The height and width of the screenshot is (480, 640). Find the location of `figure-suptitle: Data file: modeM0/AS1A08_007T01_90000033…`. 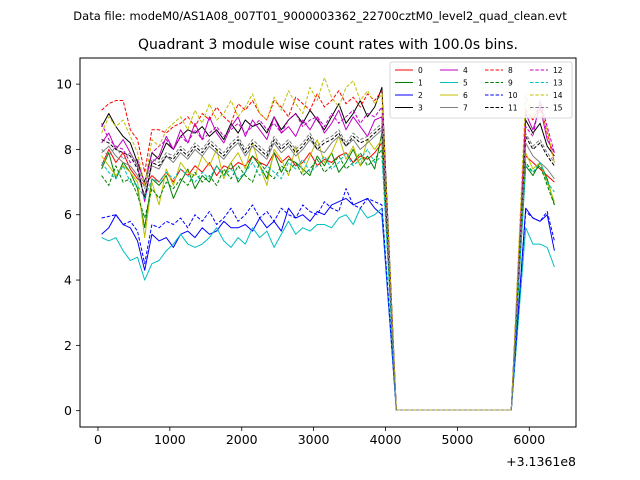

figure-suptitle: Data file: modeM0/AS1A08_007T01_90000033… is located at coordinates (320, 16).